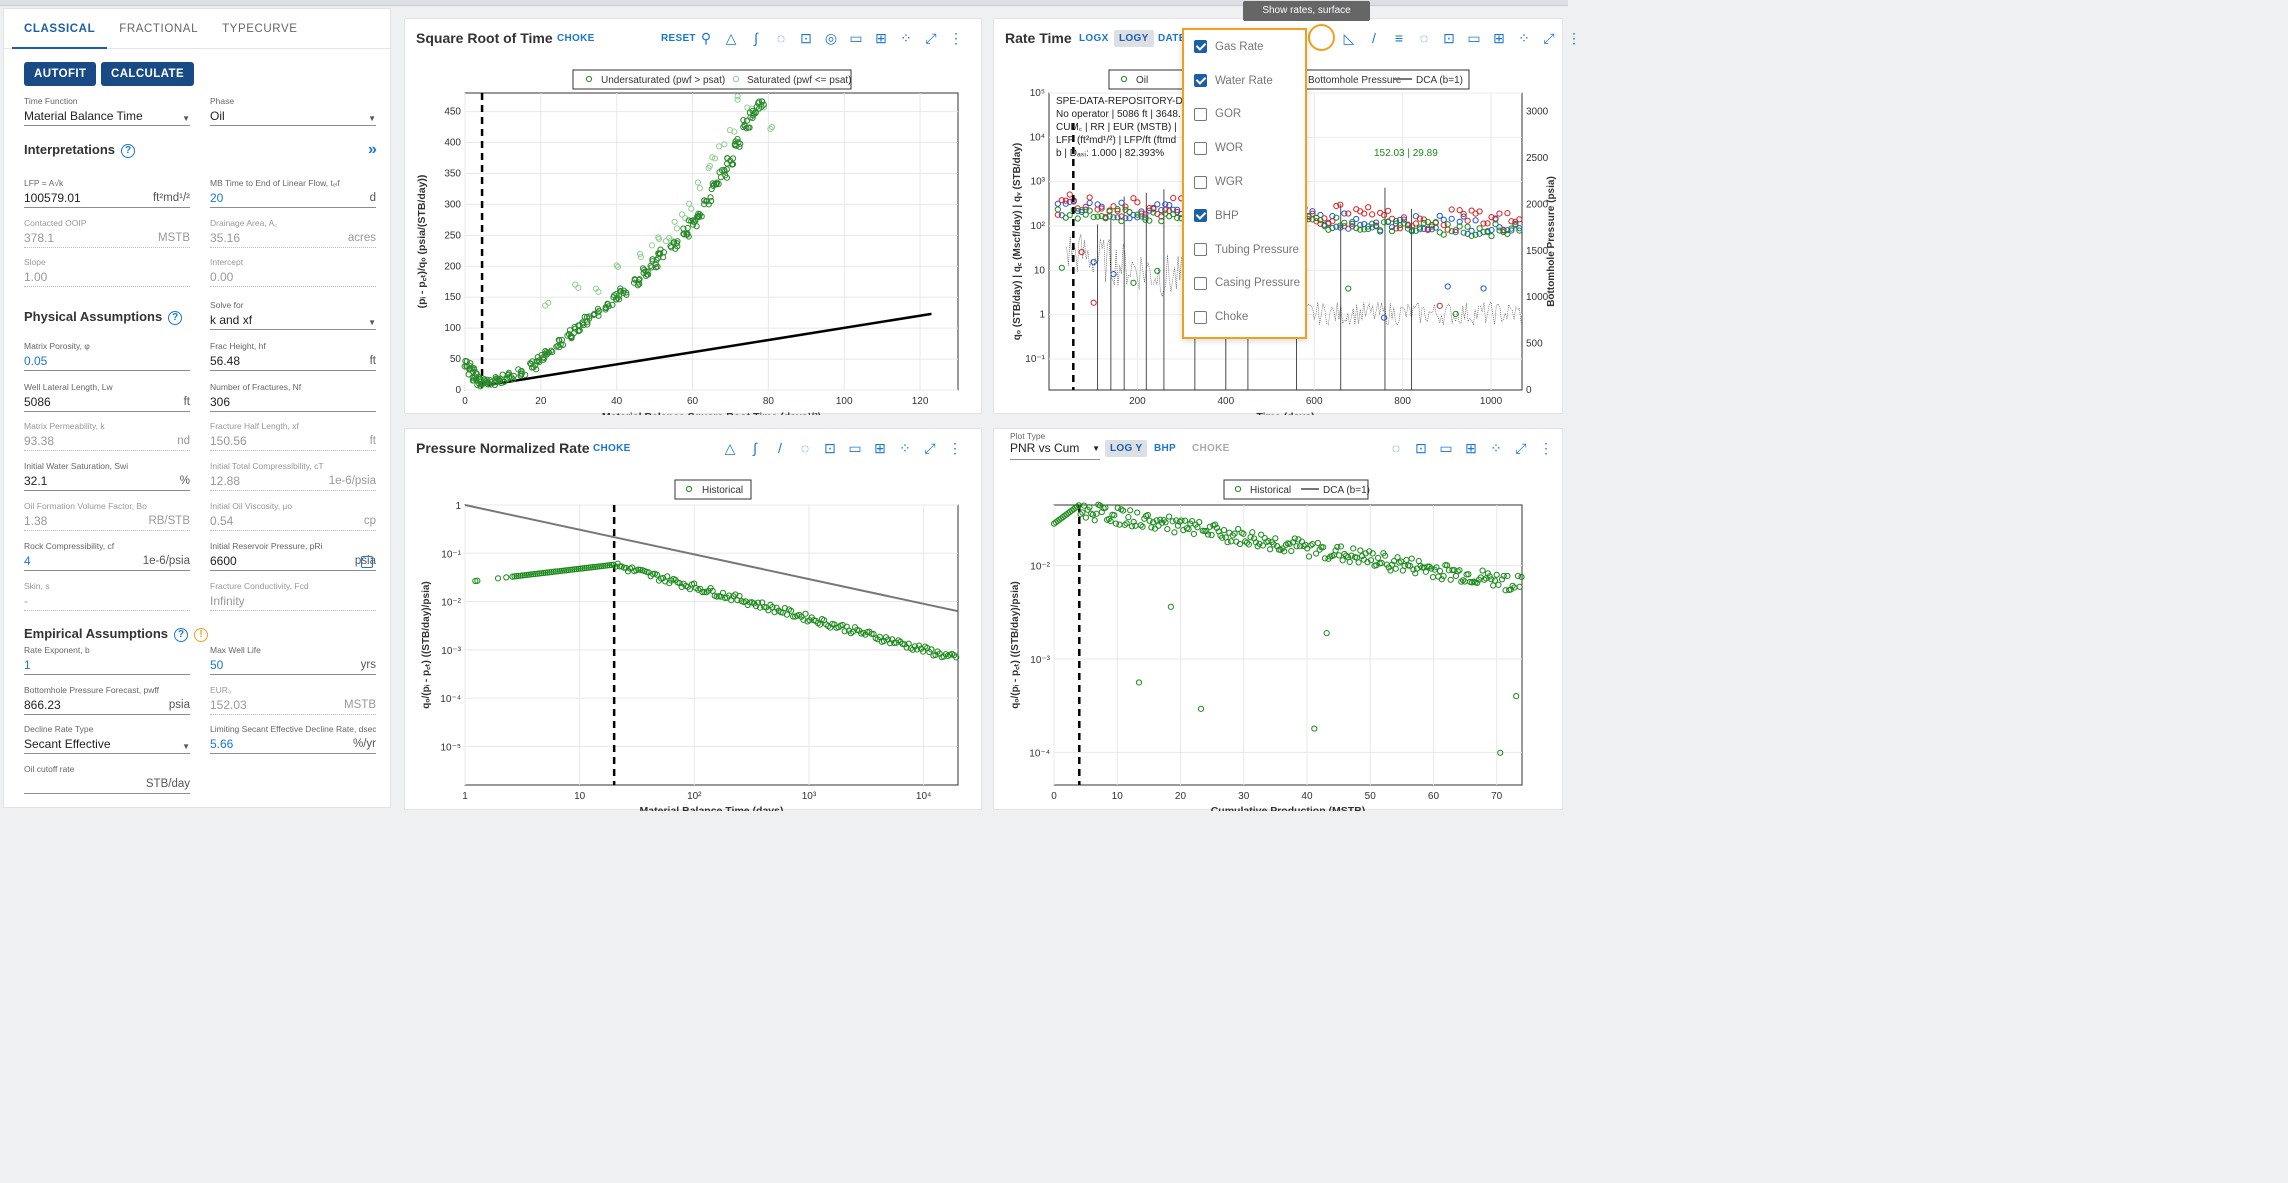 This screenshot has width=2288, height=1183. I want to click on field-28: Decline Rate Type Secant Effective ▼, so click(107, 739).